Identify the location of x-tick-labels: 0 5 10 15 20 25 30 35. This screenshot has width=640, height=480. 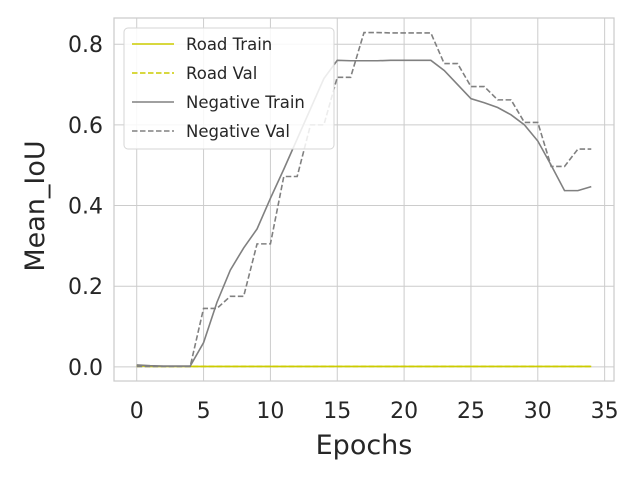
(374, 411).